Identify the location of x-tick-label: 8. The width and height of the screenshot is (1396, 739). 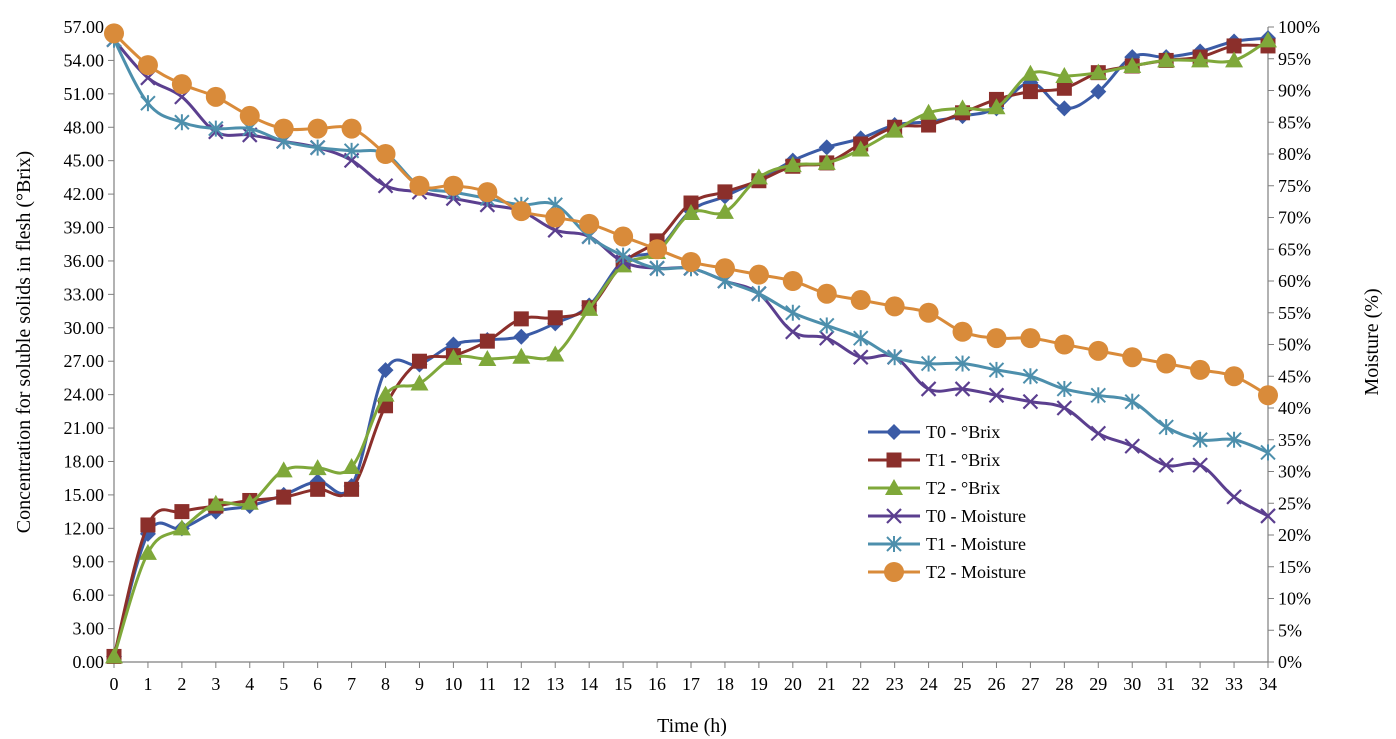
(385, 684).